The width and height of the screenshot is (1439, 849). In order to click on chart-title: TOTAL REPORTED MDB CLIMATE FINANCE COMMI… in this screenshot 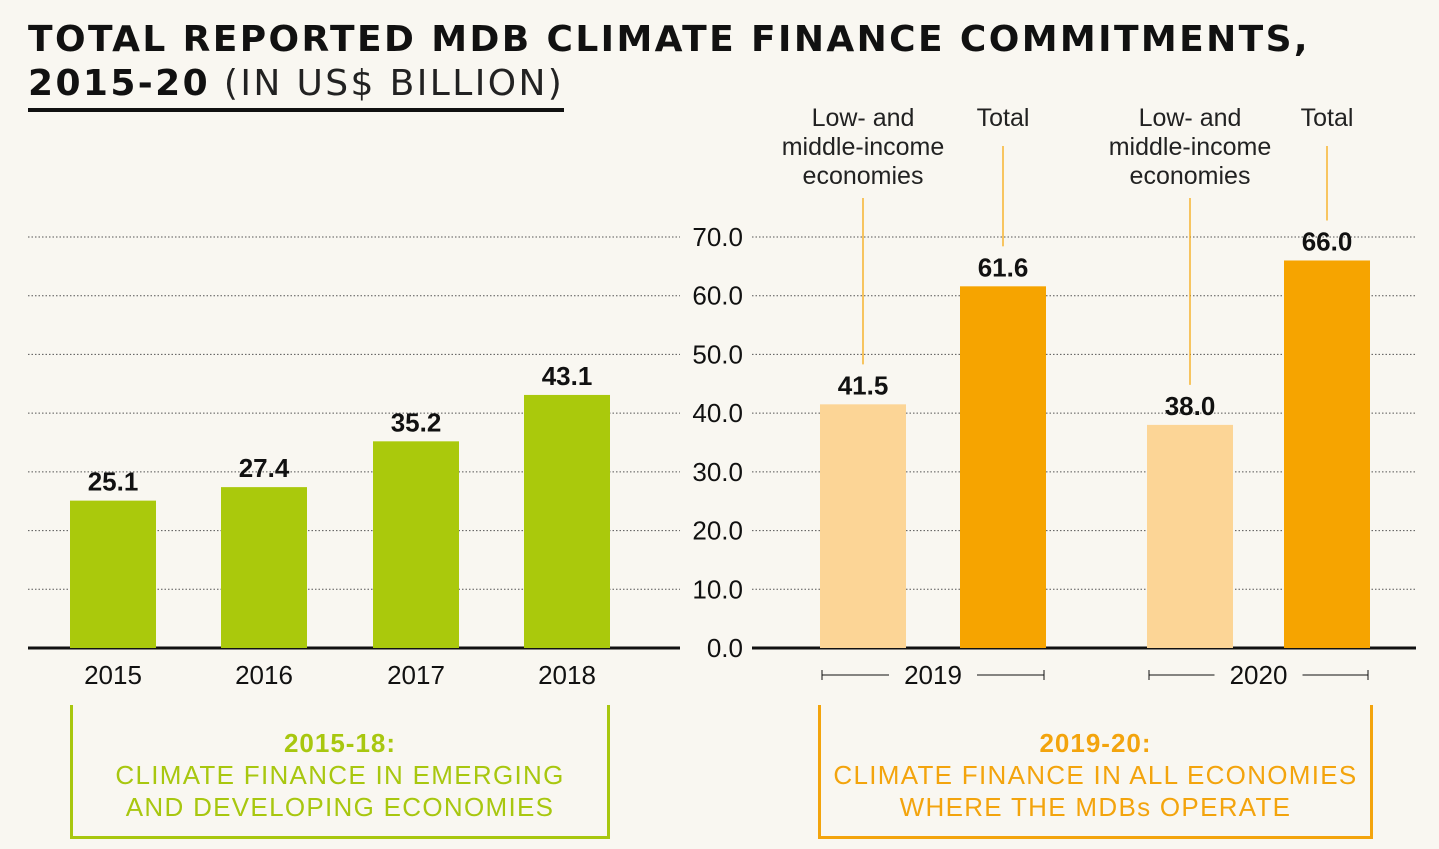, I will do `click(669, 65)`.